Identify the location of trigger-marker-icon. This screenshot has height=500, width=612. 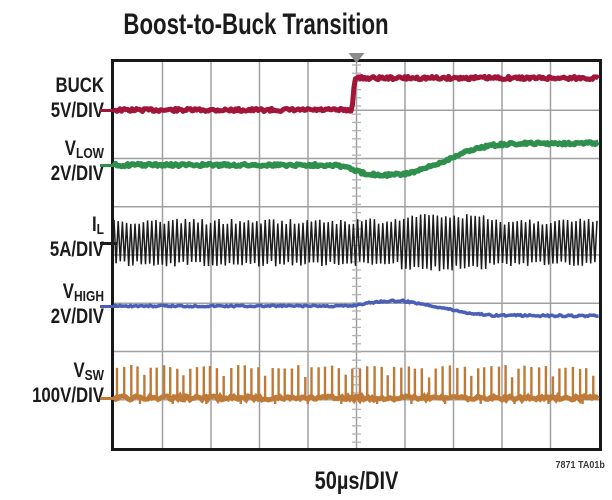
(356, 58).